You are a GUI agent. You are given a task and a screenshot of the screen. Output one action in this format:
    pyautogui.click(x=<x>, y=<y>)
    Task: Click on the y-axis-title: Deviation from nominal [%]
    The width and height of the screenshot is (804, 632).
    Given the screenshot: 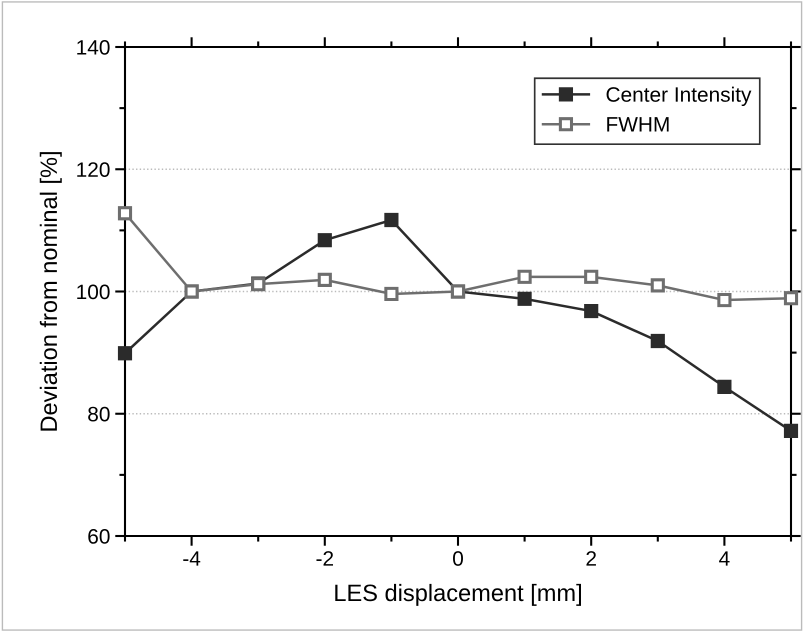 What is the action you would take?
    pyautogui.click(x=51, y=291)
    